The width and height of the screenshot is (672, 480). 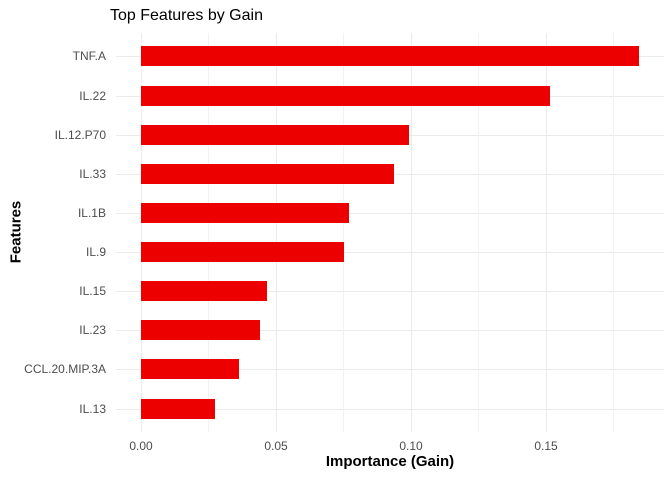 What do you see at coordinates (80, 135) in the screenshot?
I see `category-label: IL.12.P70` at bounding box center [80, 135].